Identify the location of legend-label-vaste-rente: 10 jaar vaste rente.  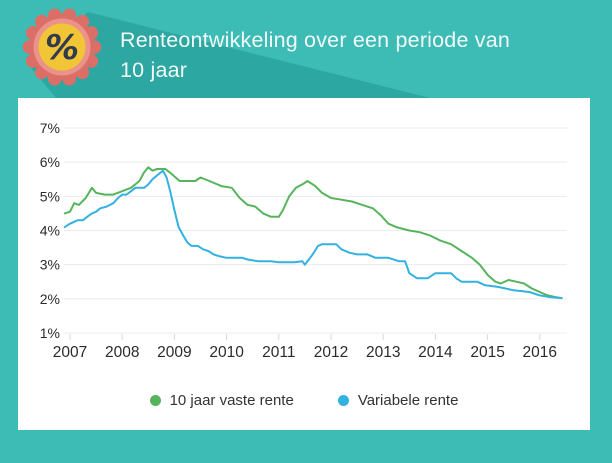
(231, 400).